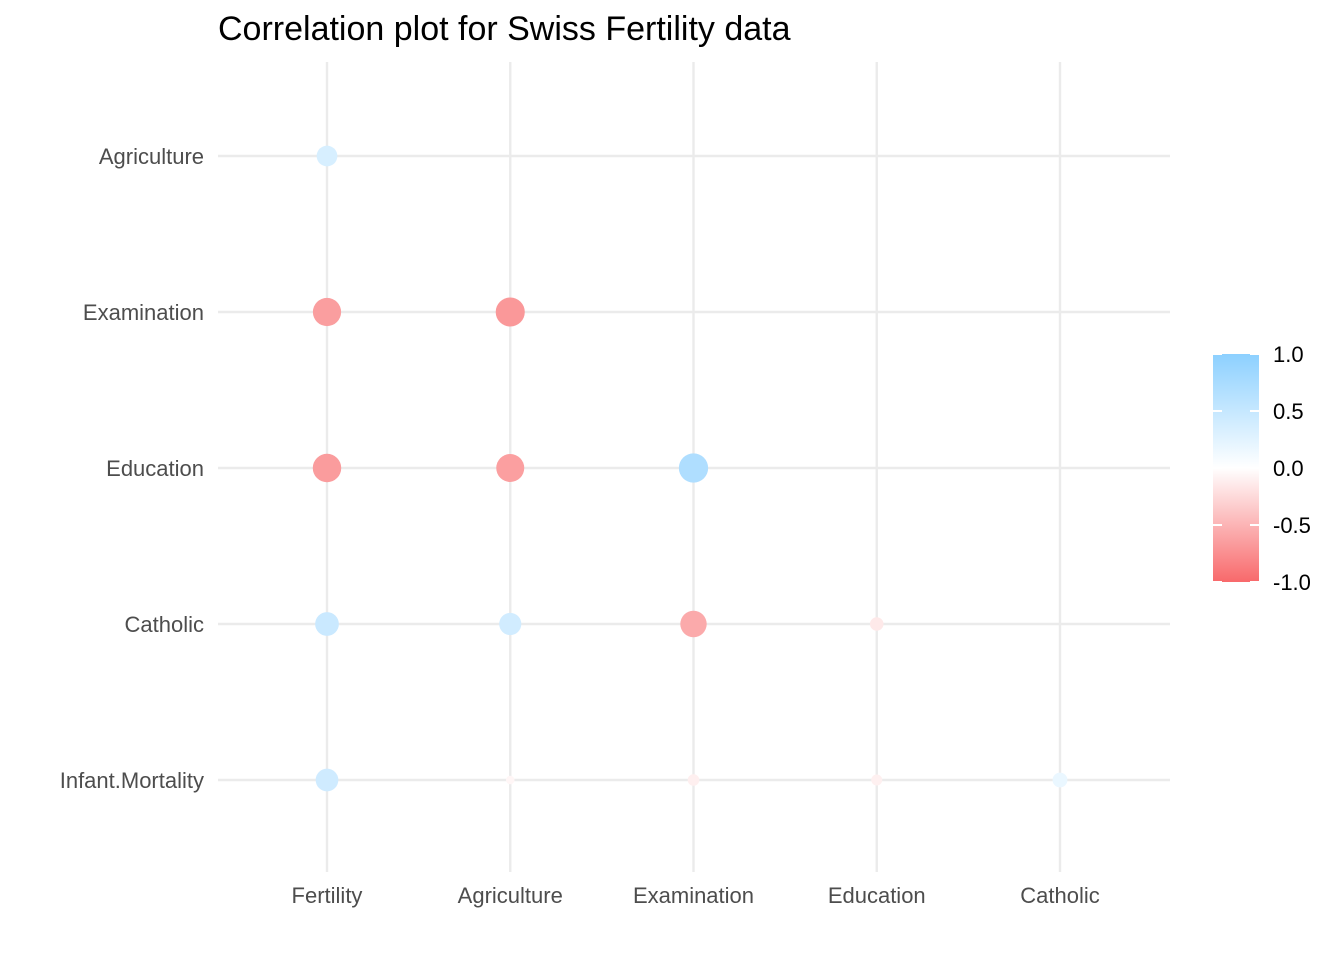  What do you see at coordinates (1288, 354) in the screenshot?
I see `legend-tick-label: 1.0` at bounding box center [1288, 354].